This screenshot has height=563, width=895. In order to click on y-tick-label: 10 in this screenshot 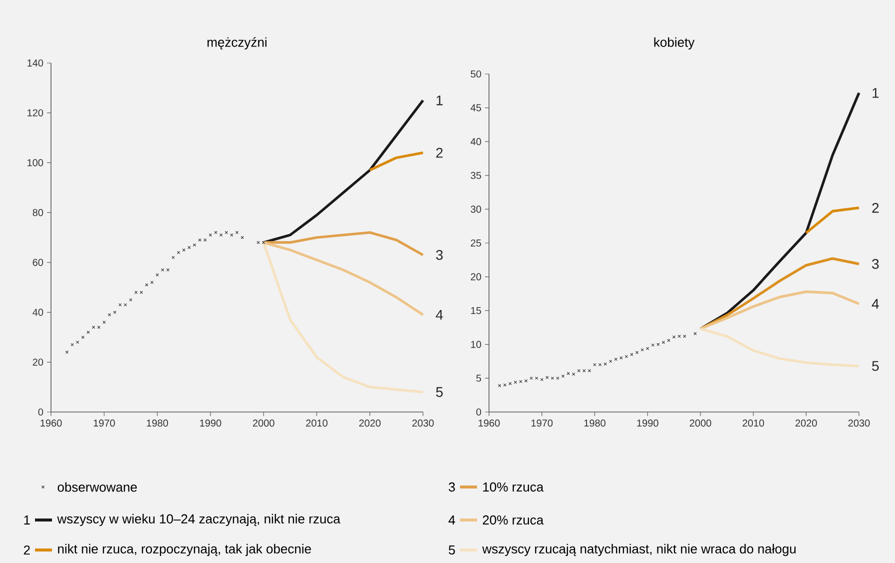, I will do `click(476, 344)`.